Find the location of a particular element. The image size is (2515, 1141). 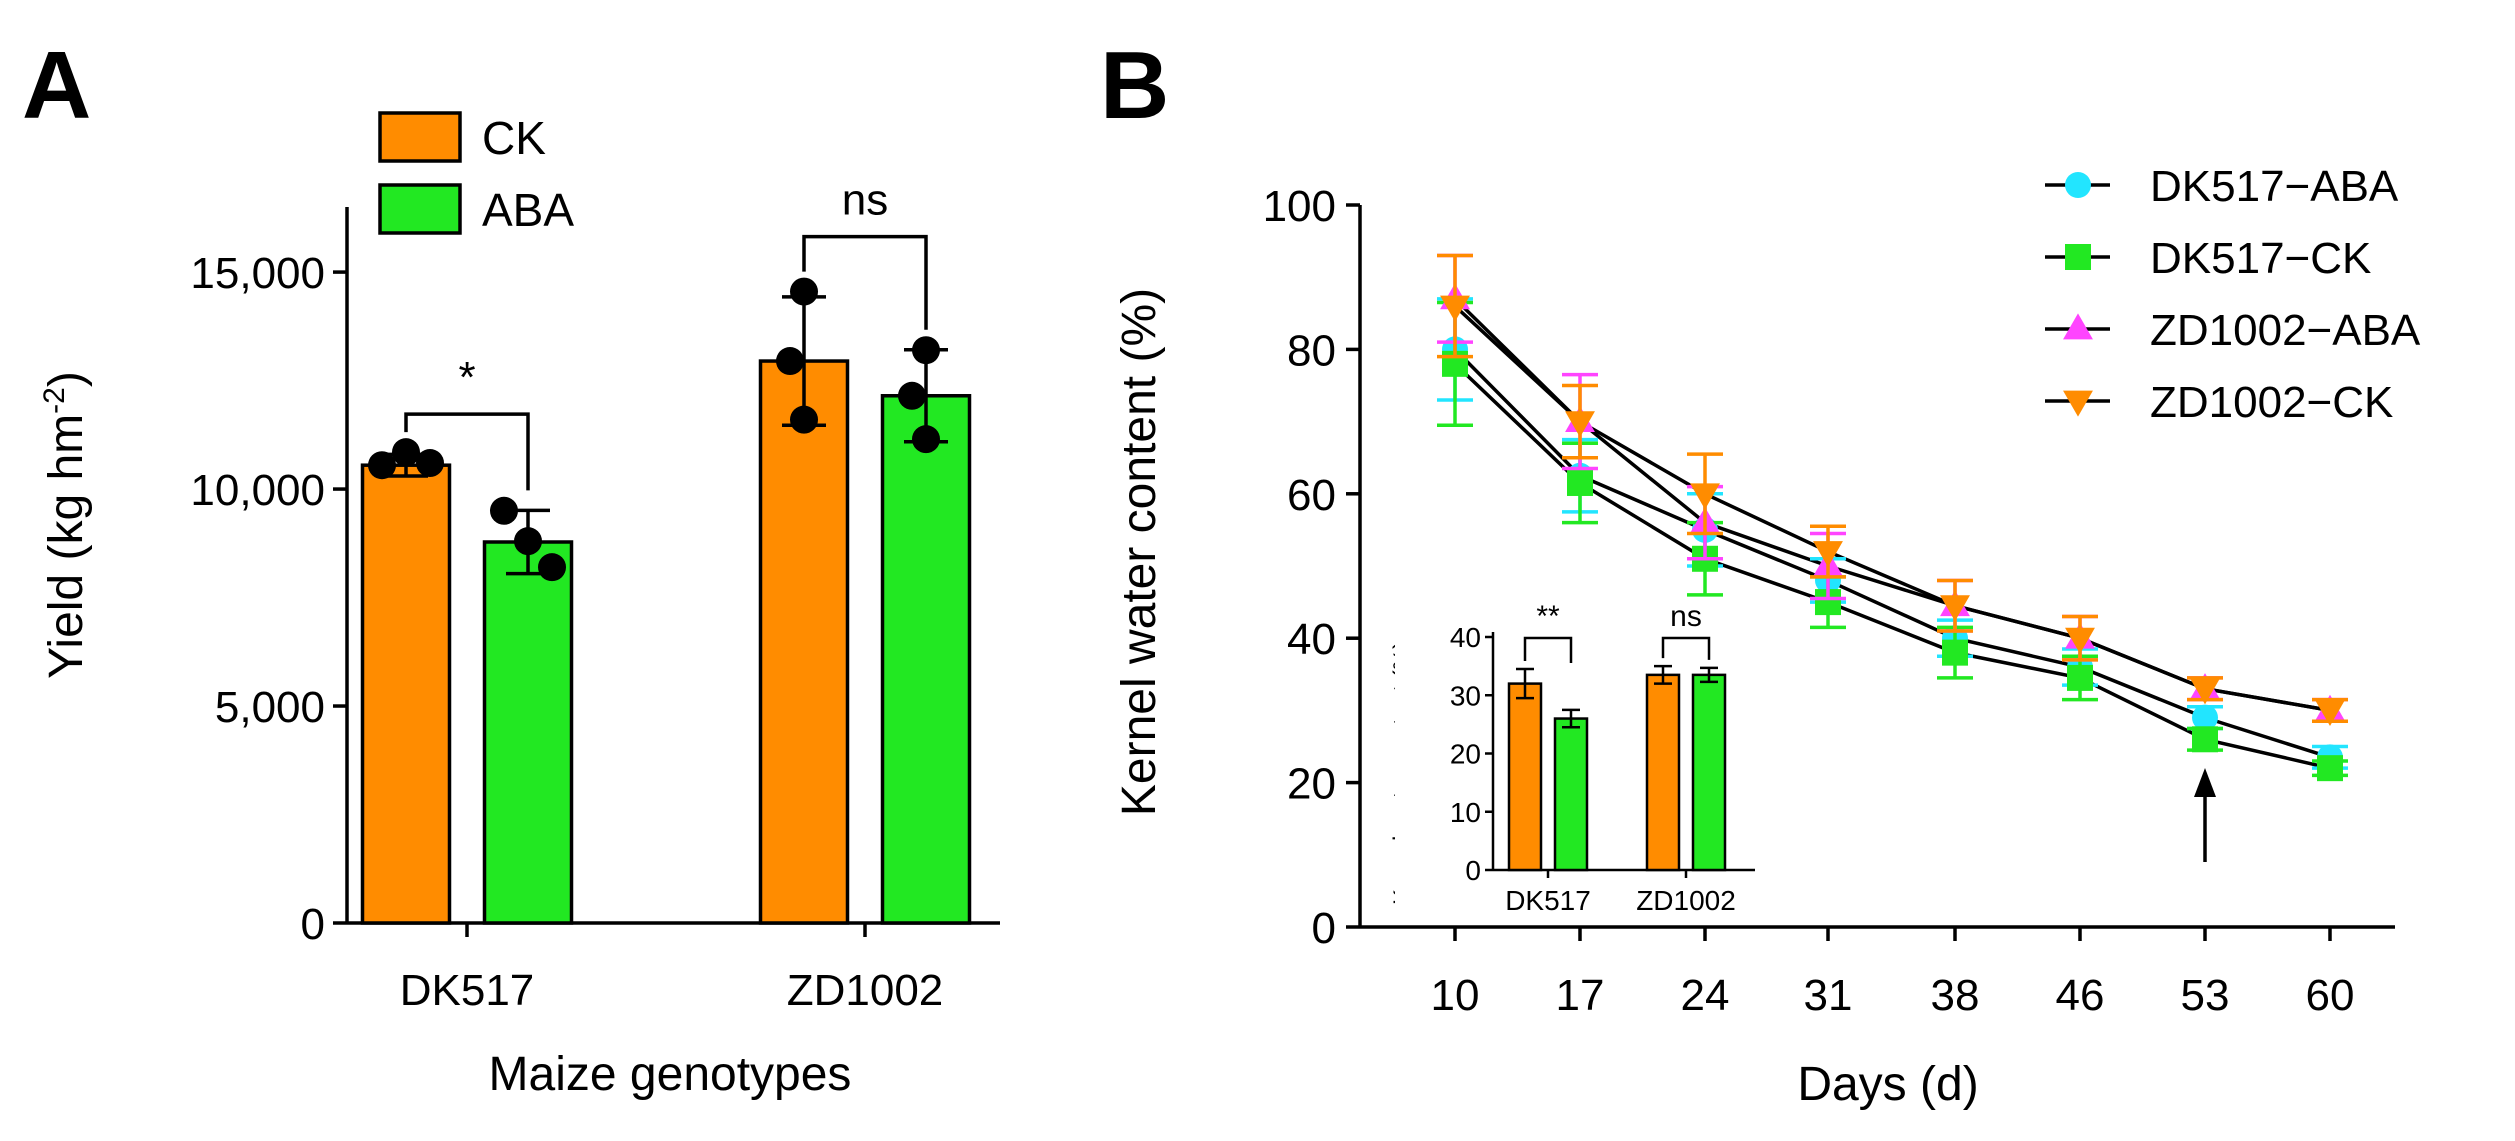

panel-a-y-tick-label: 10,000 is located at coordinates (257, 490).